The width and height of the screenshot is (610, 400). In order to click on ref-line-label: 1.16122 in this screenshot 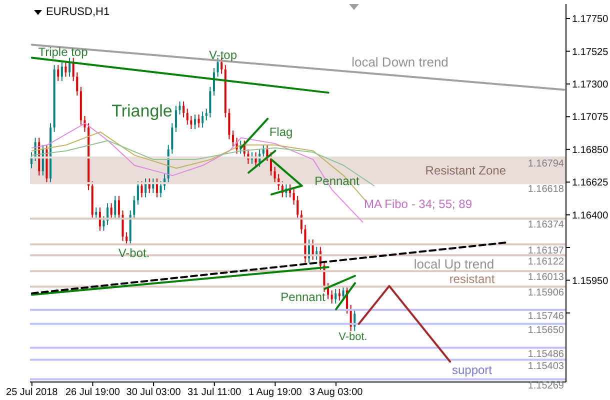, I will do `click(546, 262)`.